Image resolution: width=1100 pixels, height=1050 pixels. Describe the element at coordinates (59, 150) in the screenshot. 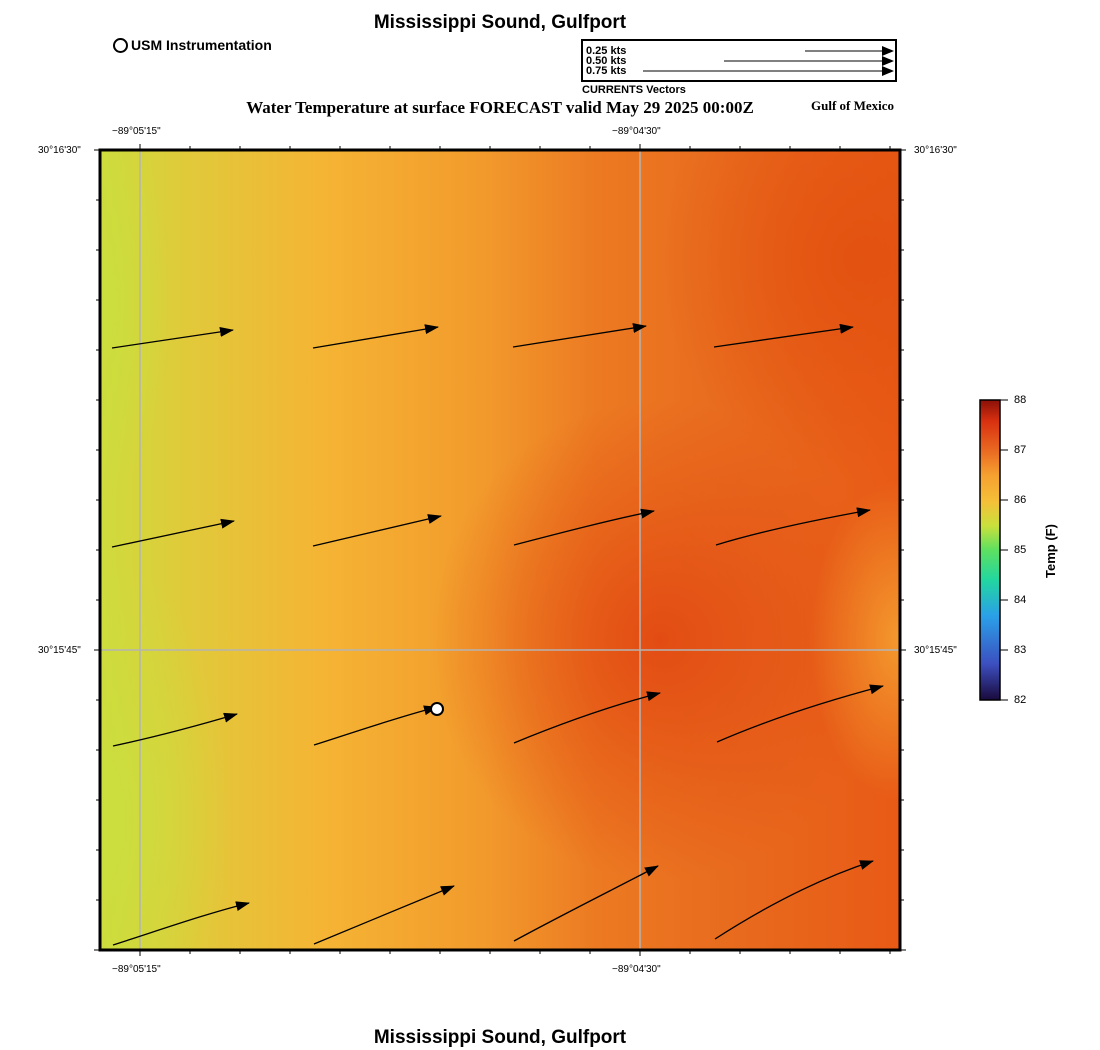

I see `lat-label-left-1: 30°16'30"` at that location.